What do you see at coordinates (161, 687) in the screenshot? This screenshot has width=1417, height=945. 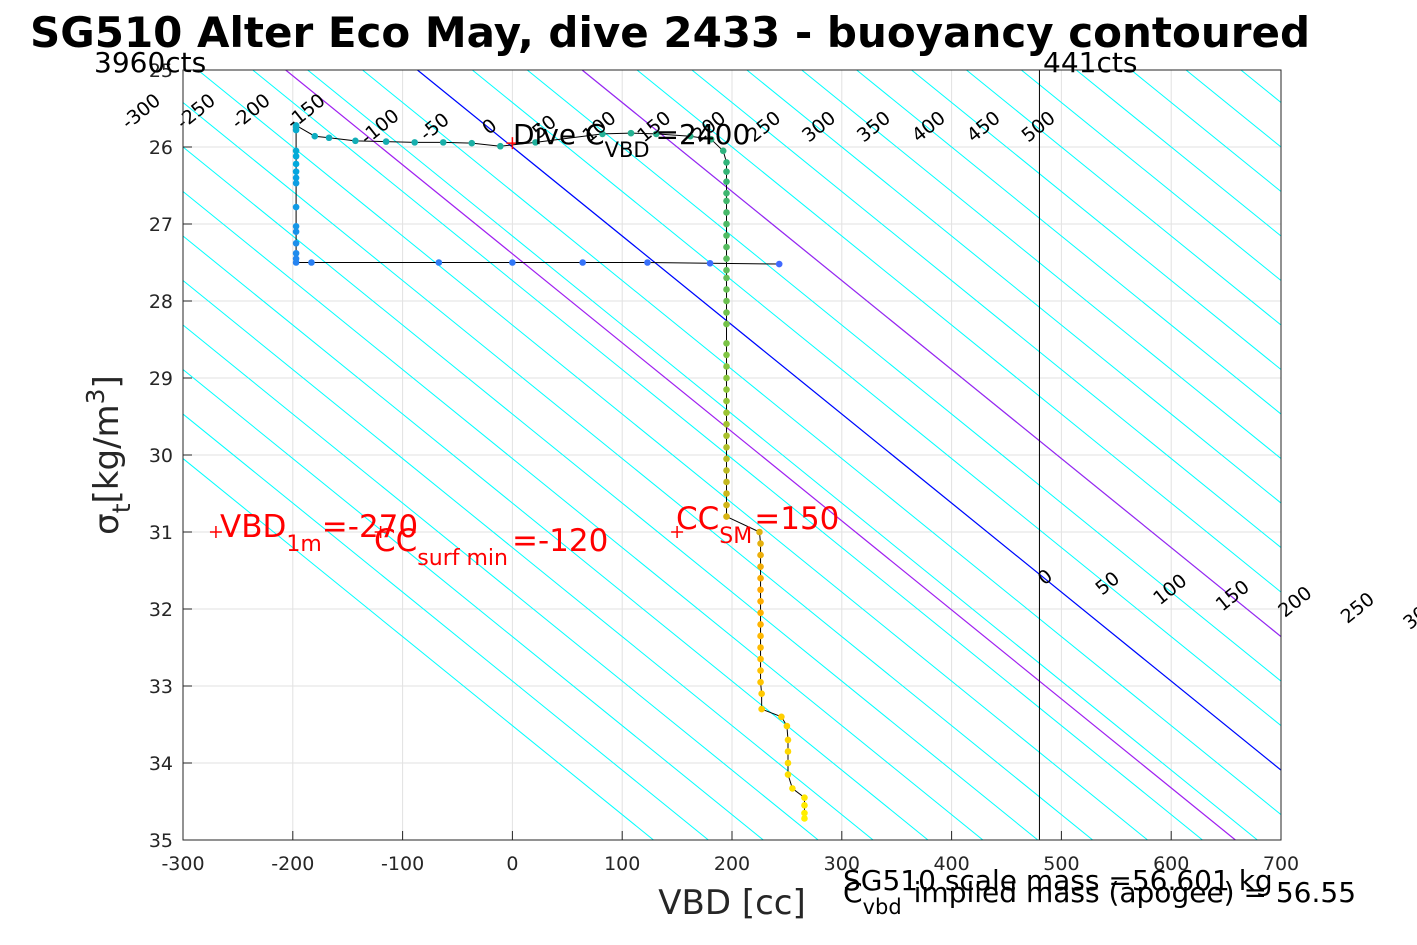 I see `y-tick-label: 33` at bounding box center [161, 687].